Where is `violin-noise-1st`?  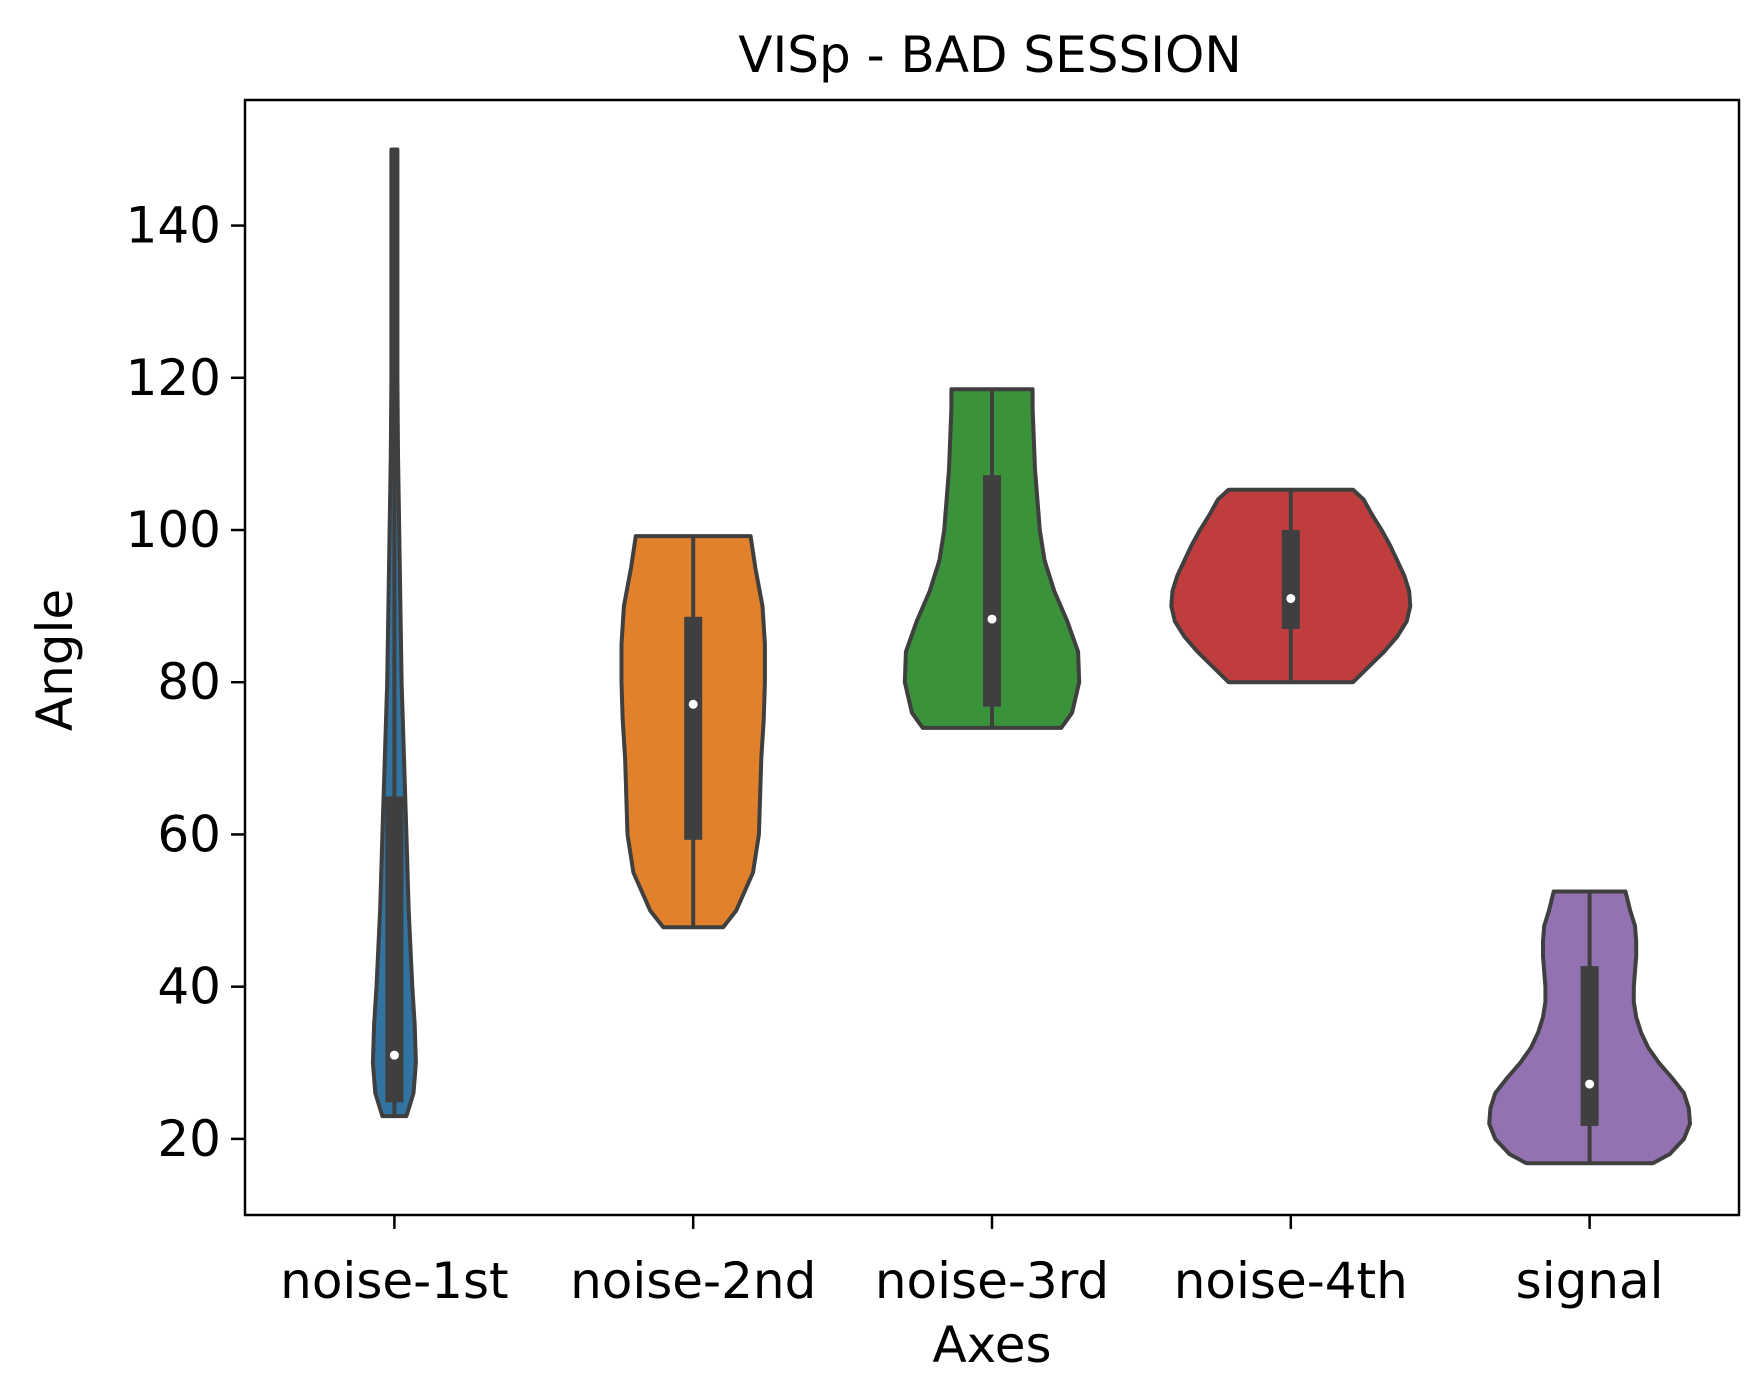
violin-noise-1st is located at coordinates (394, 633).